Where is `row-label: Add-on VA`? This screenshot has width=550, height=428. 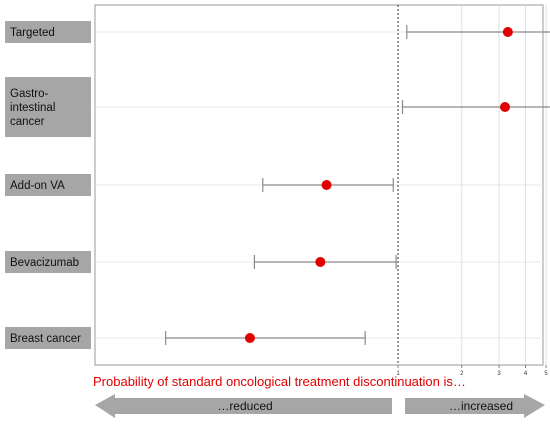
row-label: Add-on VA is located at coordinates (37, 186).